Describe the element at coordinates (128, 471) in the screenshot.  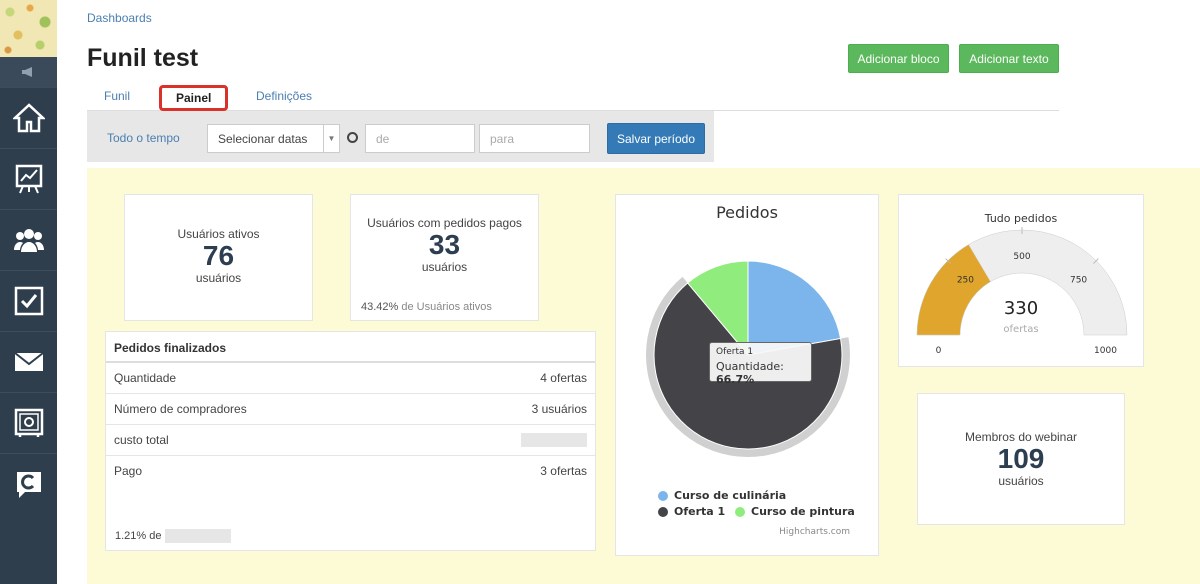
I see `row-label: Pago` at that location.